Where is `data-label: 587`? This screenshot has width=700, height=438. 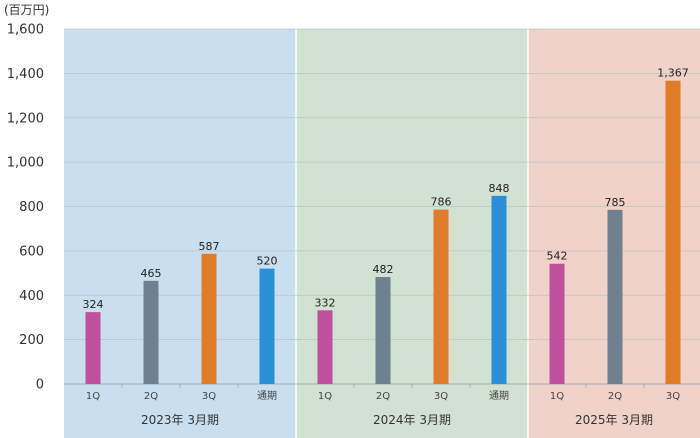
data-label: 587 is located at coordinates (209, 246).